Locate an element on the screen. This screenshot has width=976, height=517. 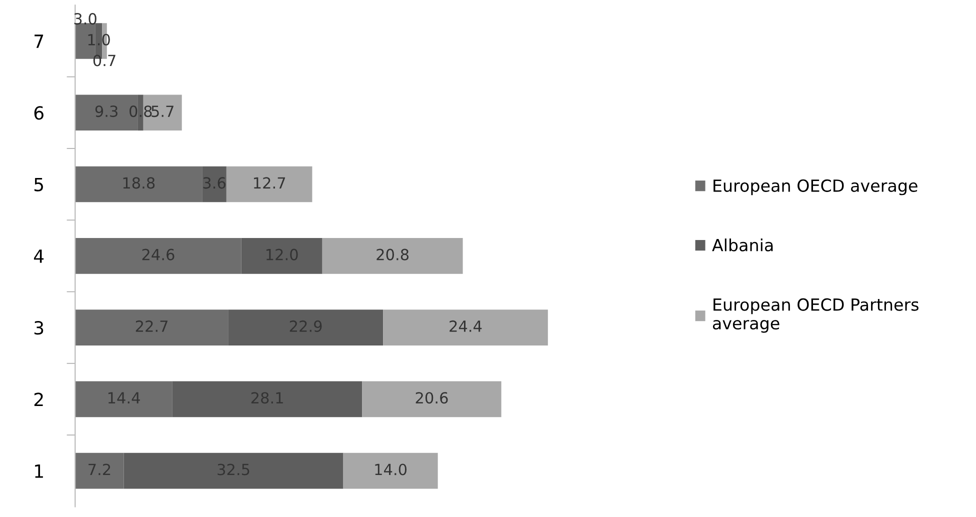
data-label: 14.4 is located at coordinates (124, 398).